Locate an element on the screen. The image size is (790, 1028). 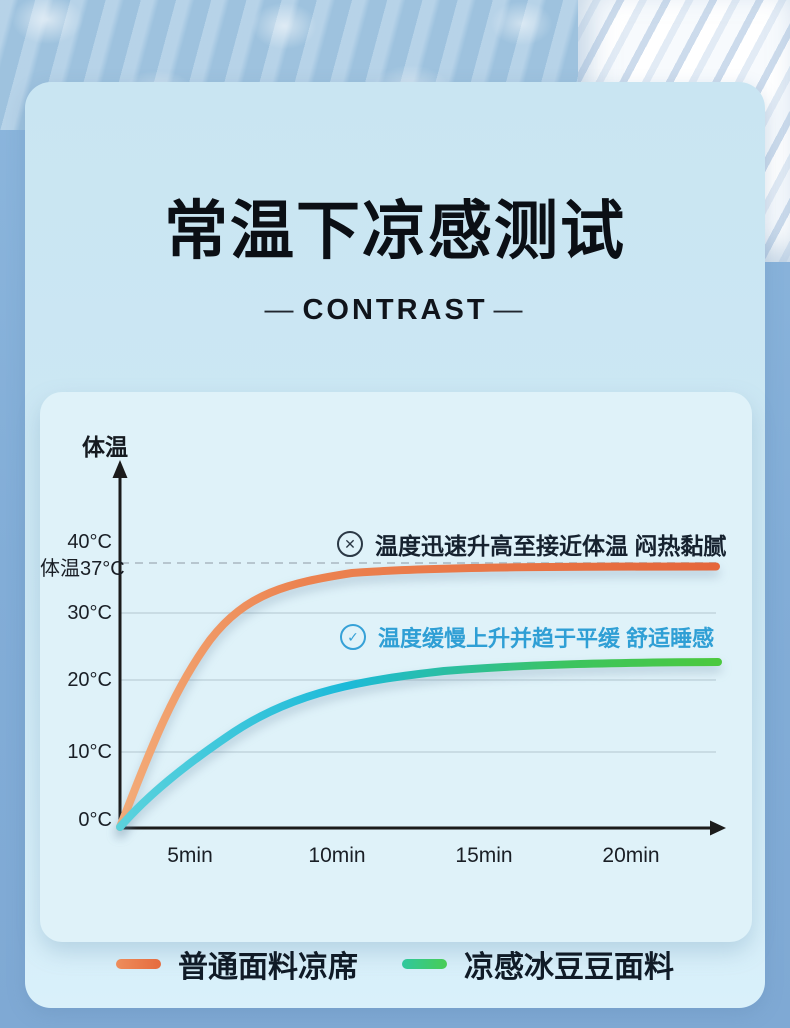
annotation-cooling-fabric: ✓ 温度缓慢上升并趋于平缓 舒适睡感 is located at coordinates (527, 637).